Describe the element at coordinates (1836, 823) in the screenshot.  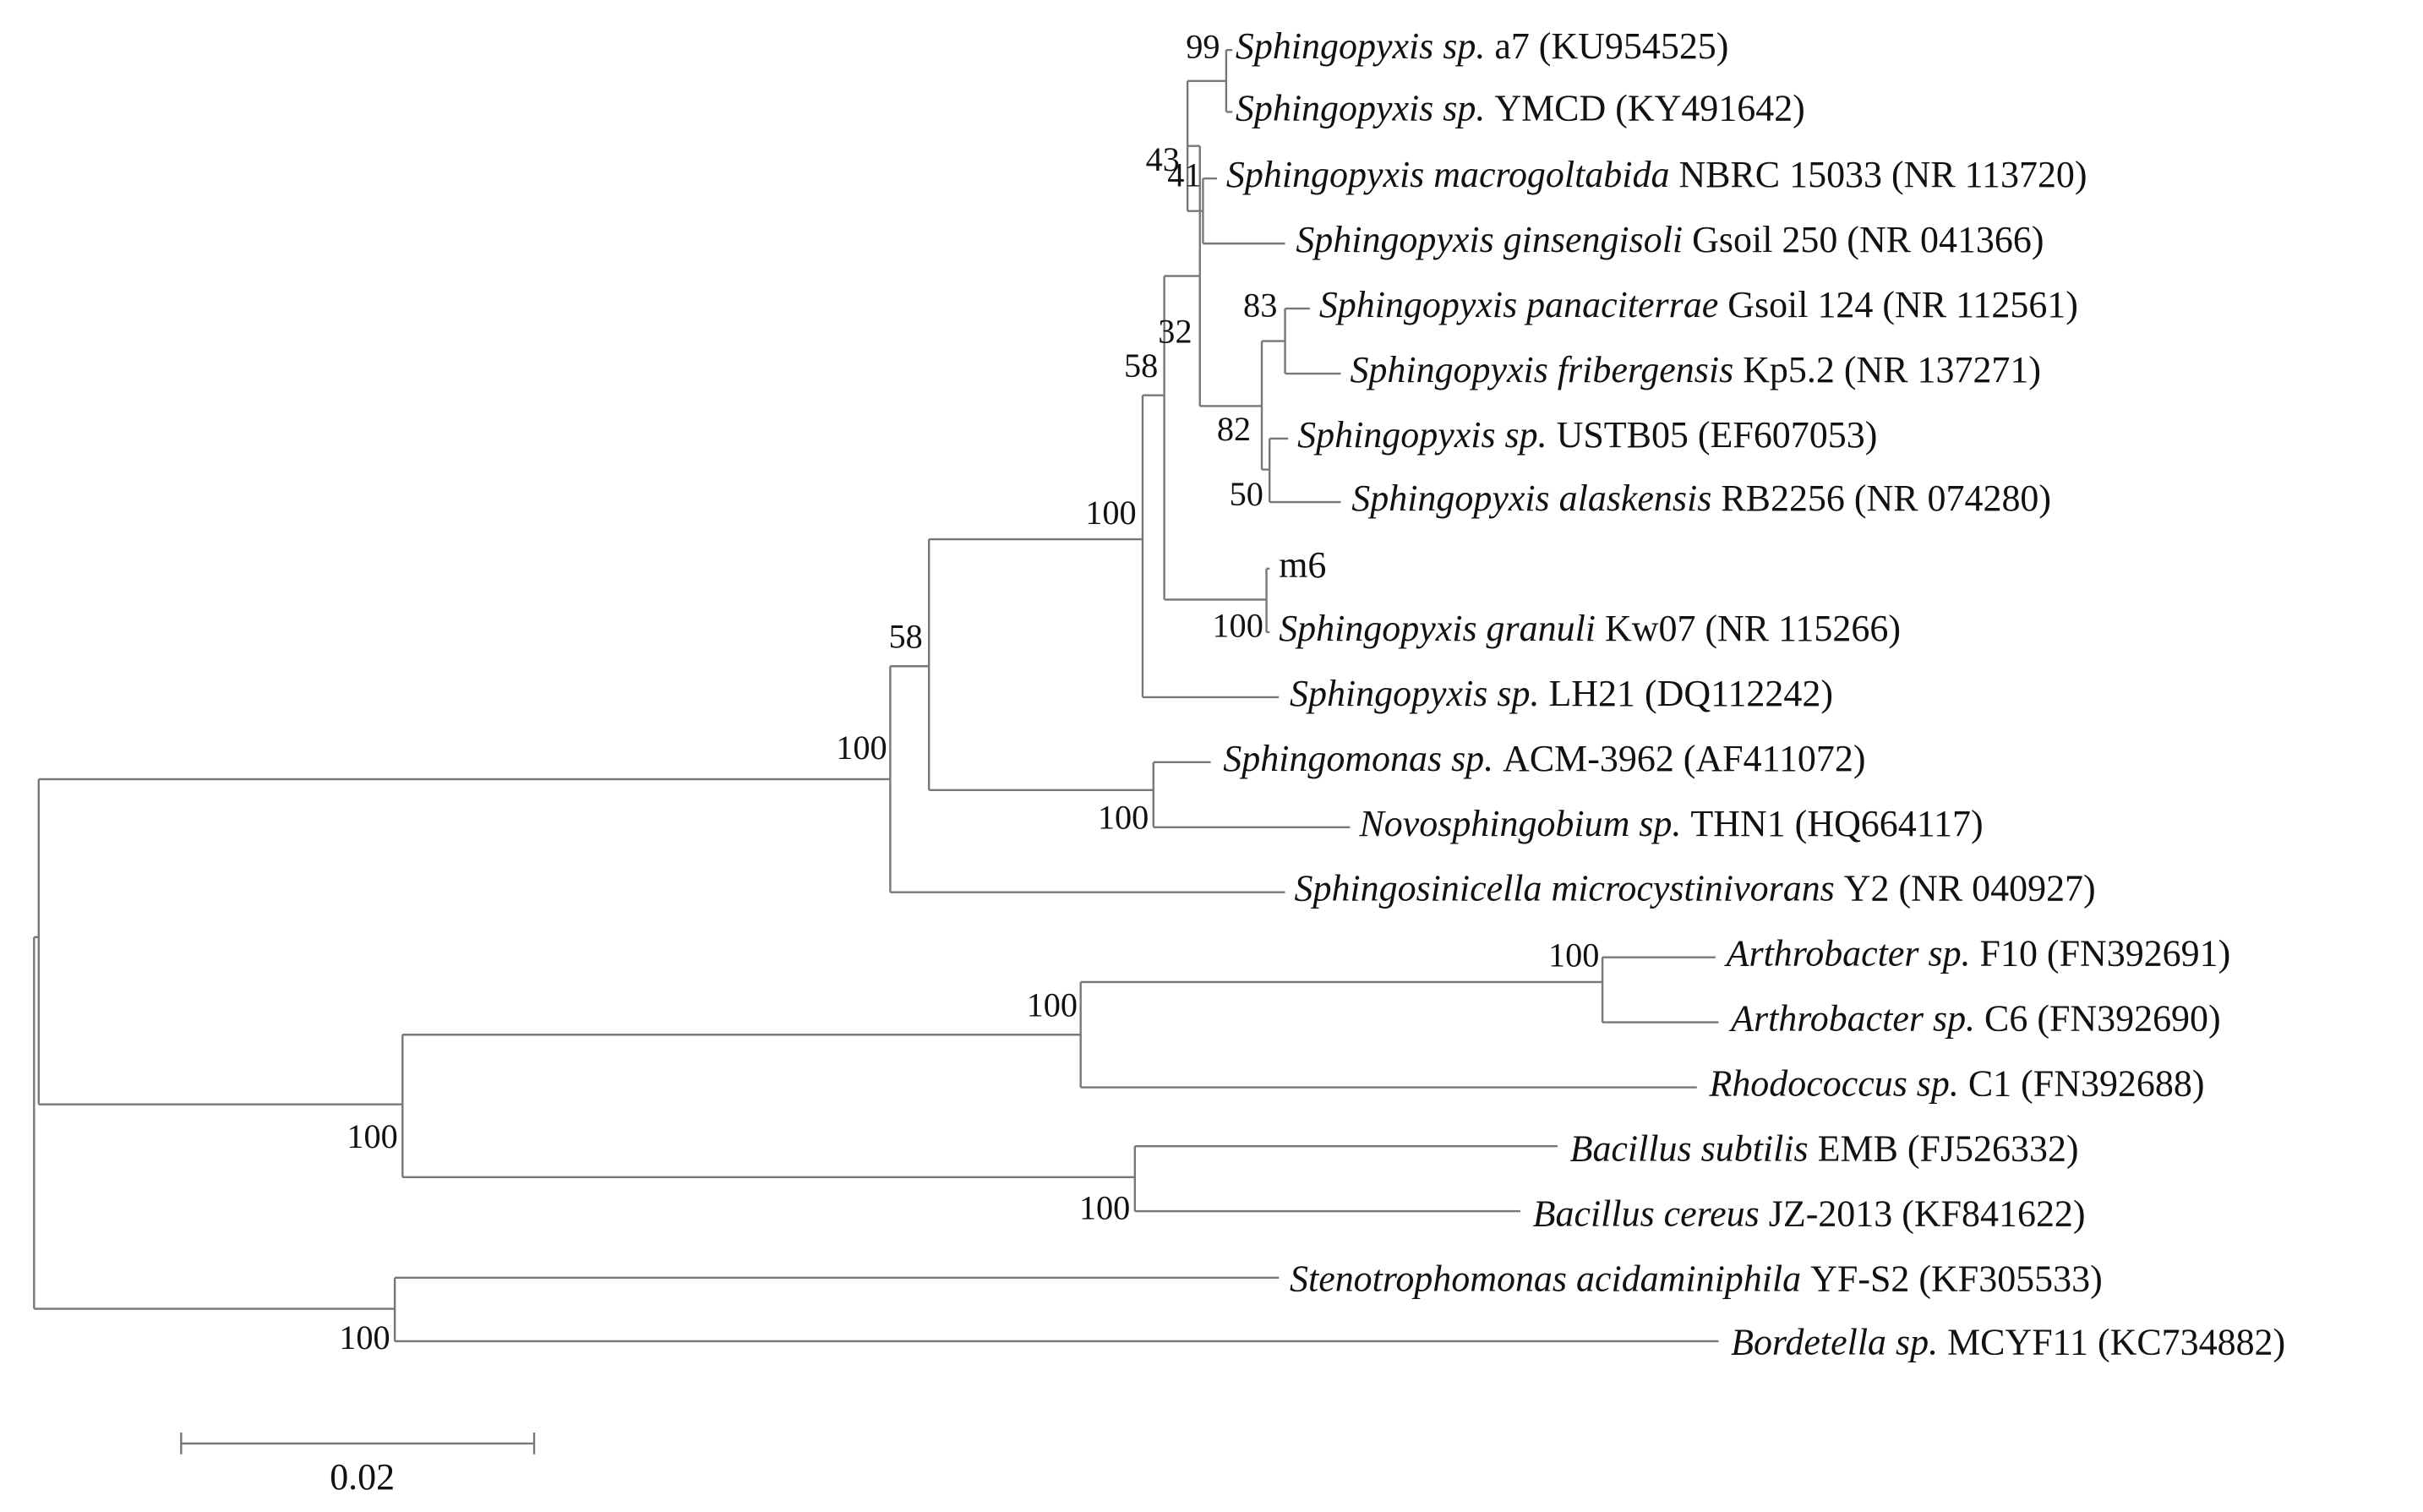
I see `strain-id: THN1 (HQ664117)` at that location.